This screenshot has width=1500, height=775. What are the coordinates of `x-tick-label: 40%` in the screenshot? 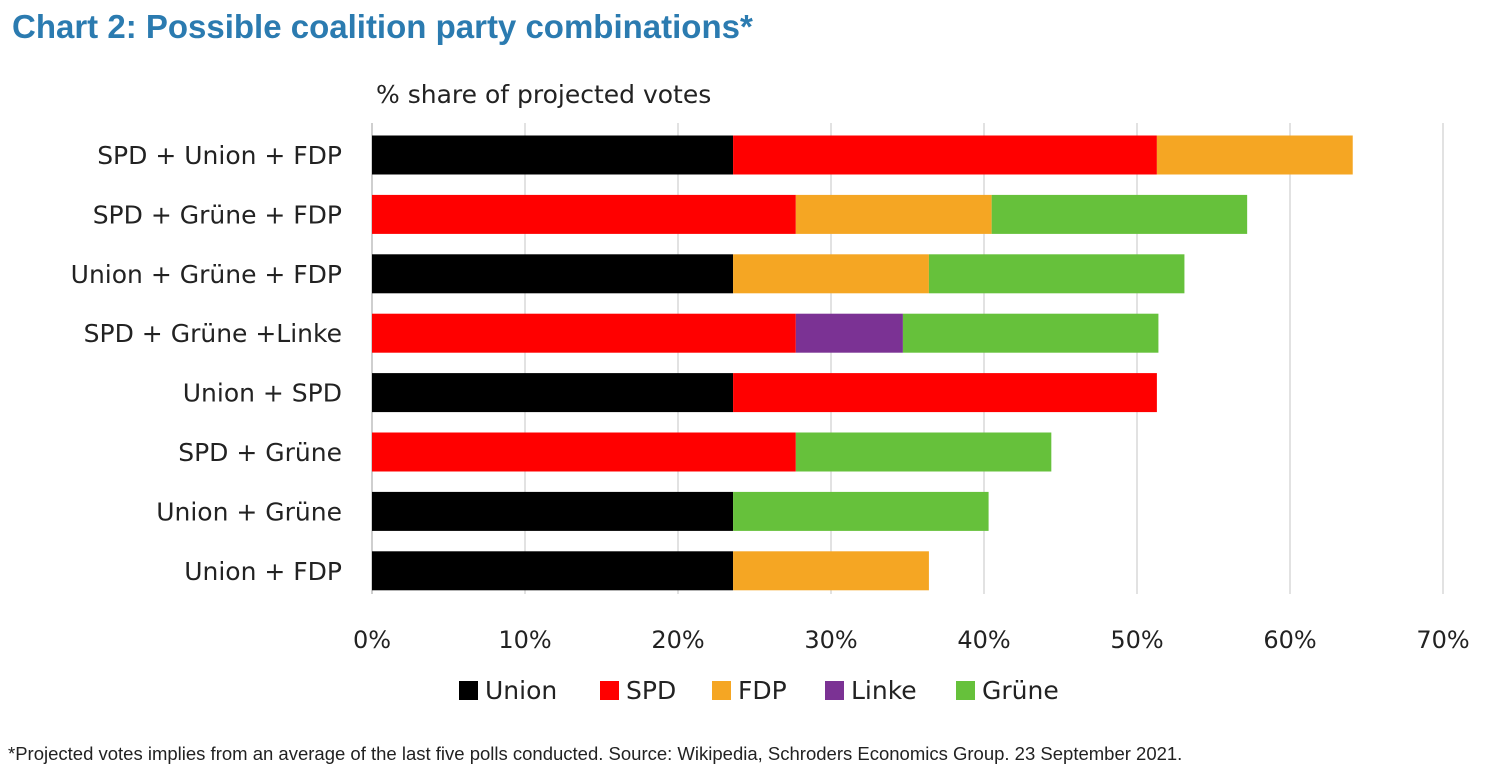 It's located at (983, 640).